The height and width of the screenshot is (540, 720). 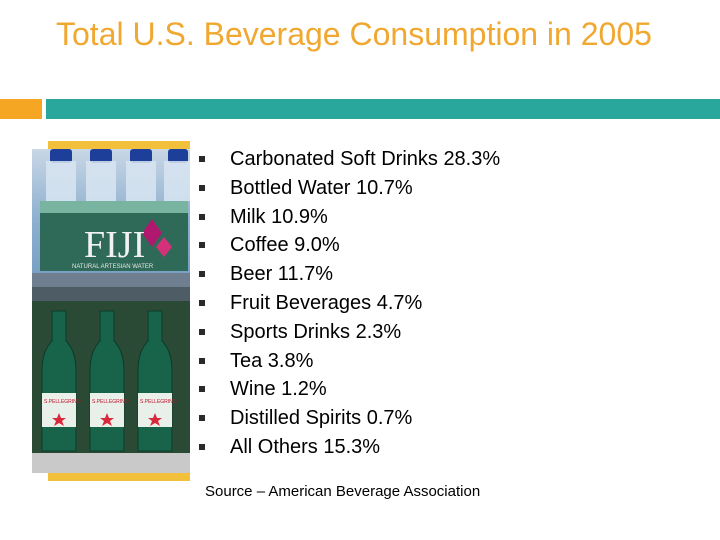 What do you see at coordinates (349, 332) in the screenshot?
I see `list-item: Sports Drinks 2.3%` at bounding box center [349, 332].